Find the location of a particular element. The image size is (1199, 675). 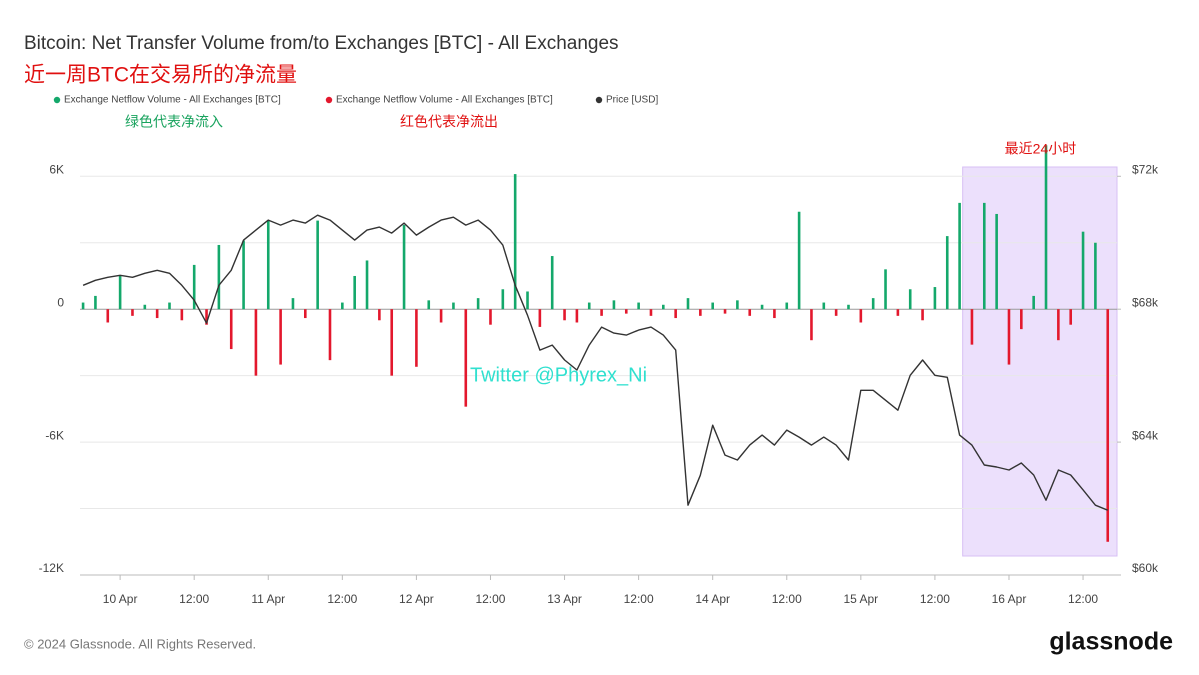

y-tick-label: -12K is located at coordinates (51, 568).